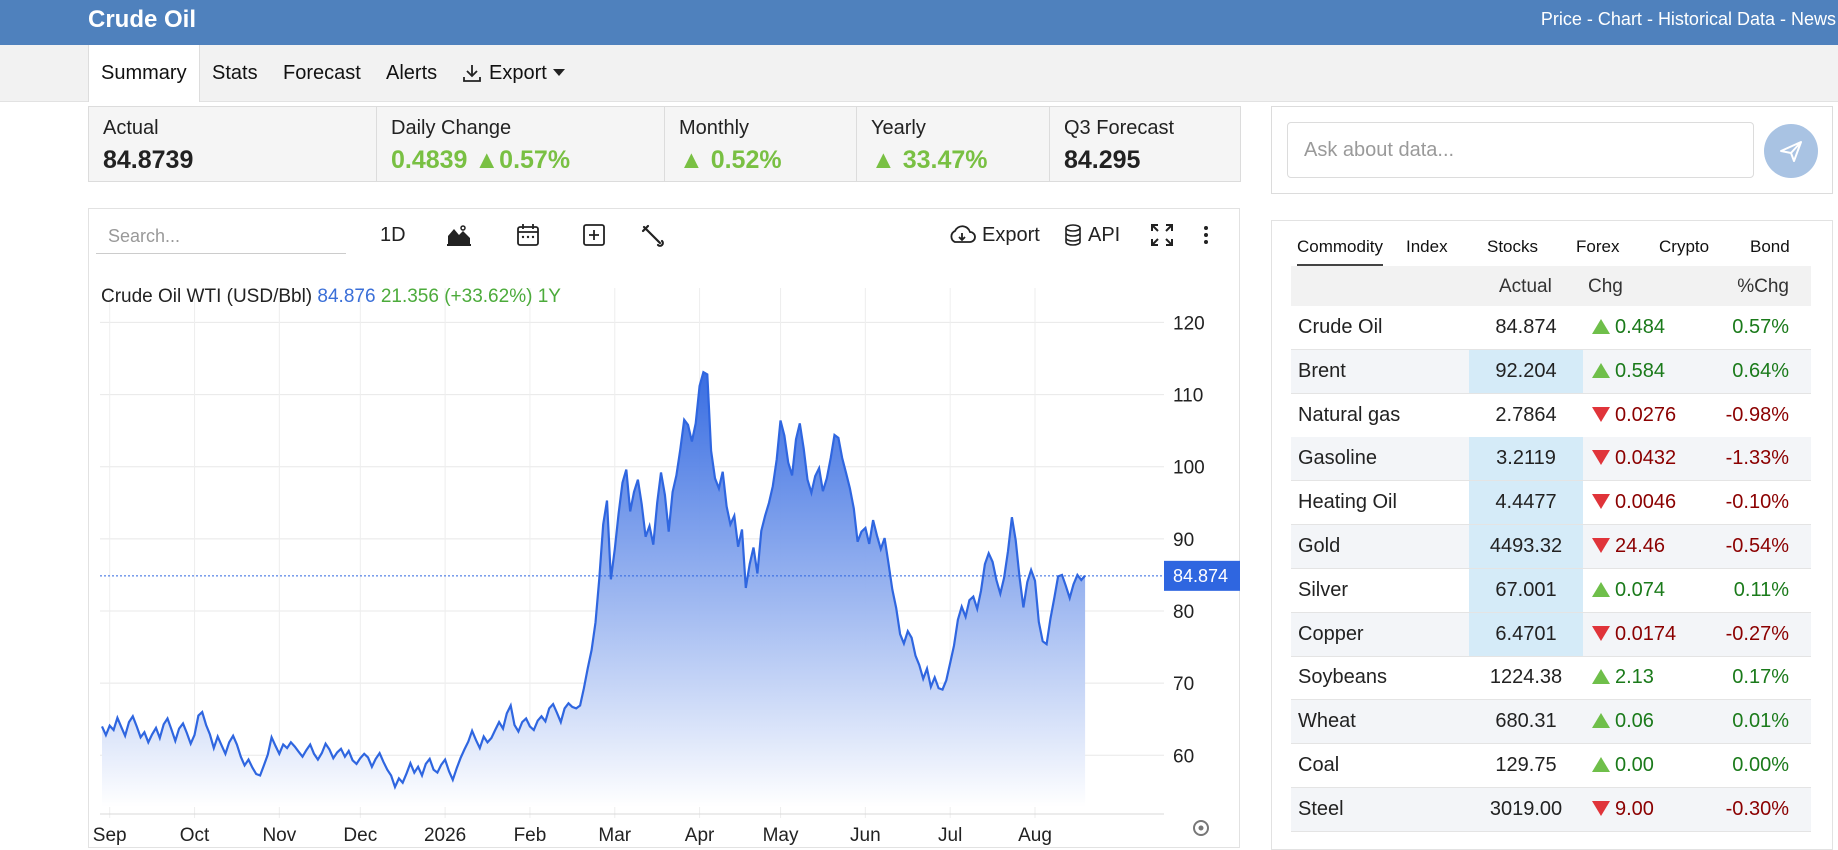 This screenshot has width=1838, height=850. What do you see at coordinates (1073, 235) in the screenshot?
I see `database-icon` at bounding box center [1073, 235].